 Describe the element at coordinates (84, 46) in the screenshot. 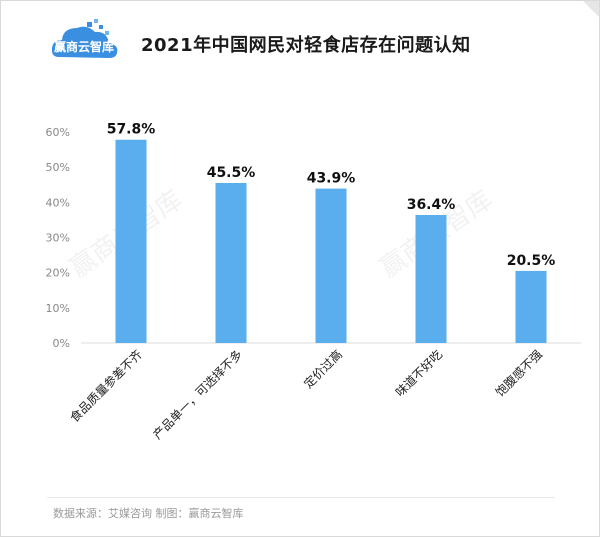

I see `logo-text: 赢商云智库` at that location.